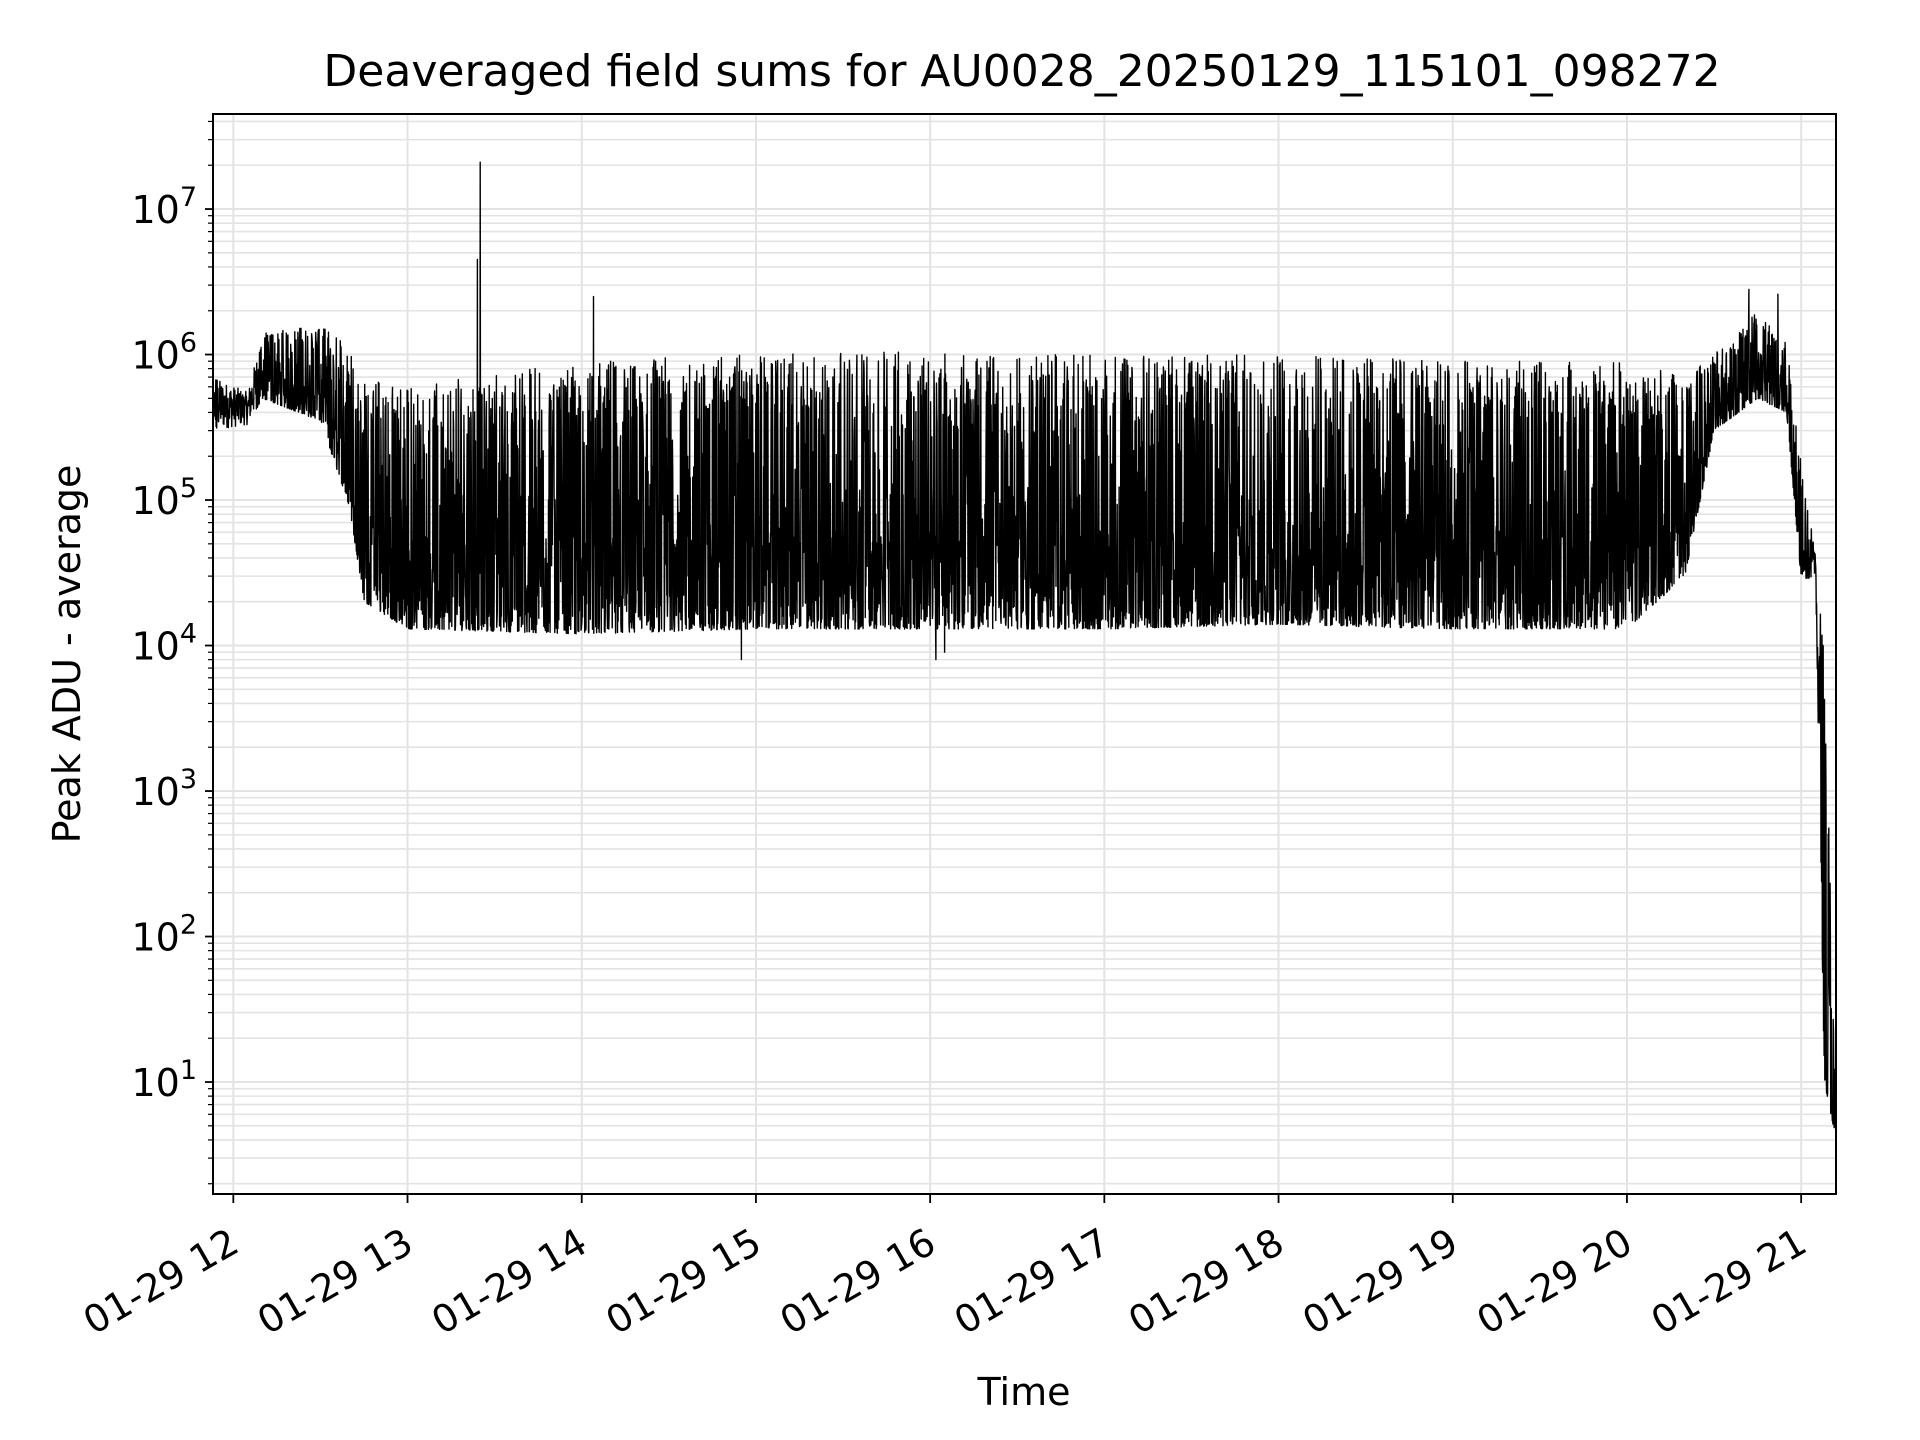 This screenshot has width=1920, height=1440. I want to click on y-tick-label: 104, so click(164, 644).